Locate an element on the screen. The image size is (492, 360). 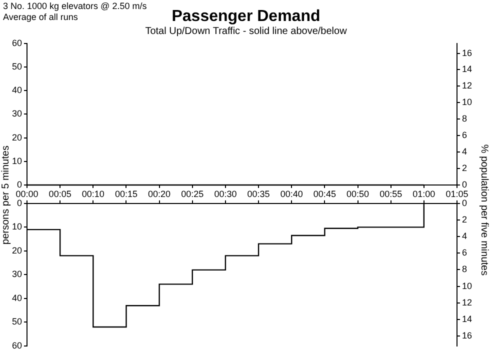
x-tick-label: 00:50 is located at coordinates (358, 193).